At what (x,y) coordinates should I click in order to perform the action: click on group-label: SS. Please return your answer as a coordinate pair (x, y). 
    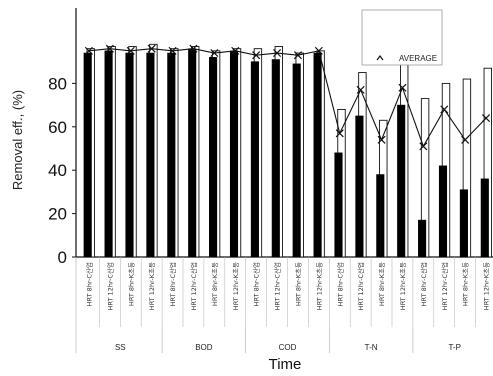
    Looking at the image, I should click on (120, 347).